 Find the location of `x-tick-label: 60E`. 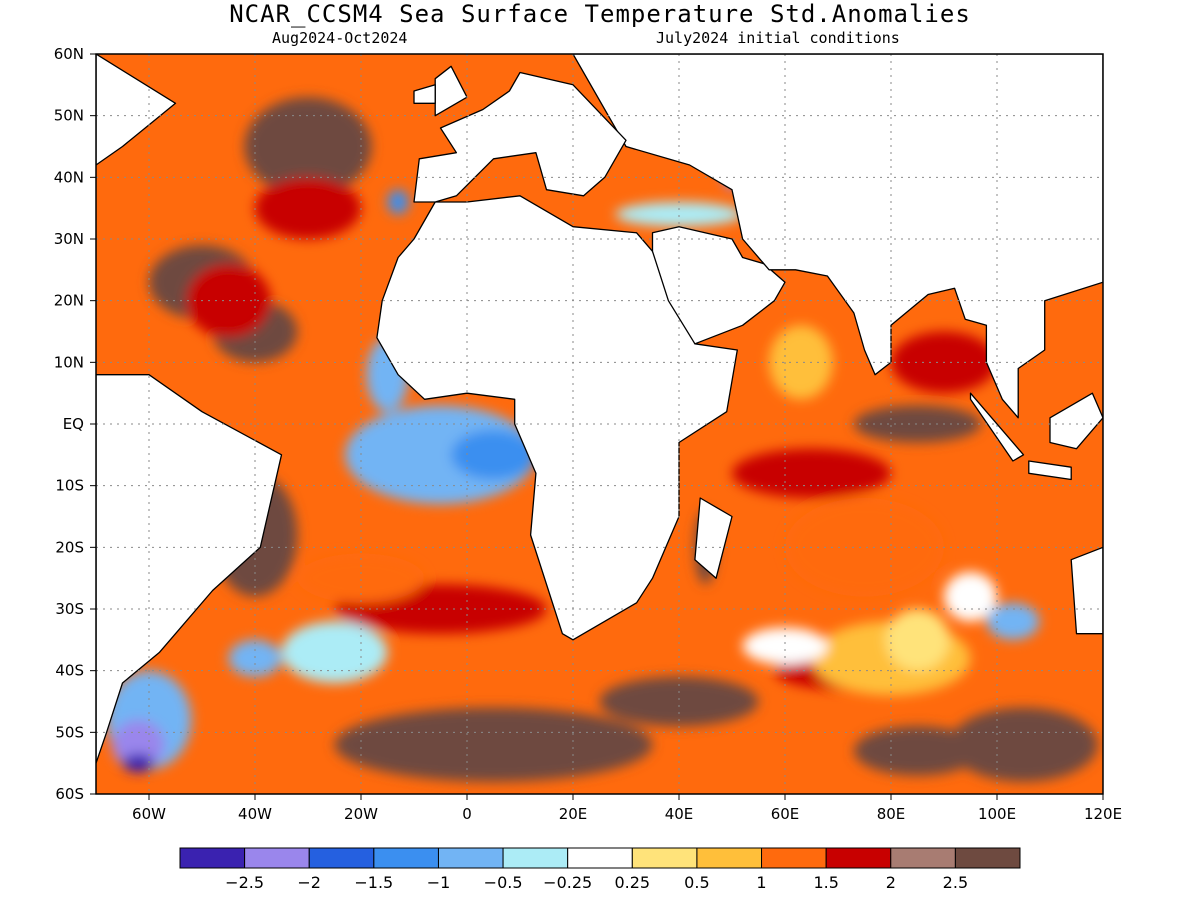

x-tick-label: 60E is located at coordinates (785, 814).